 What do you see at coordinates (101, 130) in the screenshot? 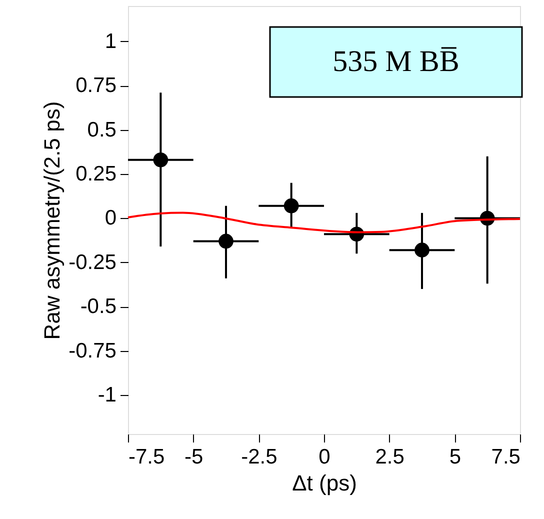
I see `y-tick-label: 0.5` at bounding box center [101, 130].